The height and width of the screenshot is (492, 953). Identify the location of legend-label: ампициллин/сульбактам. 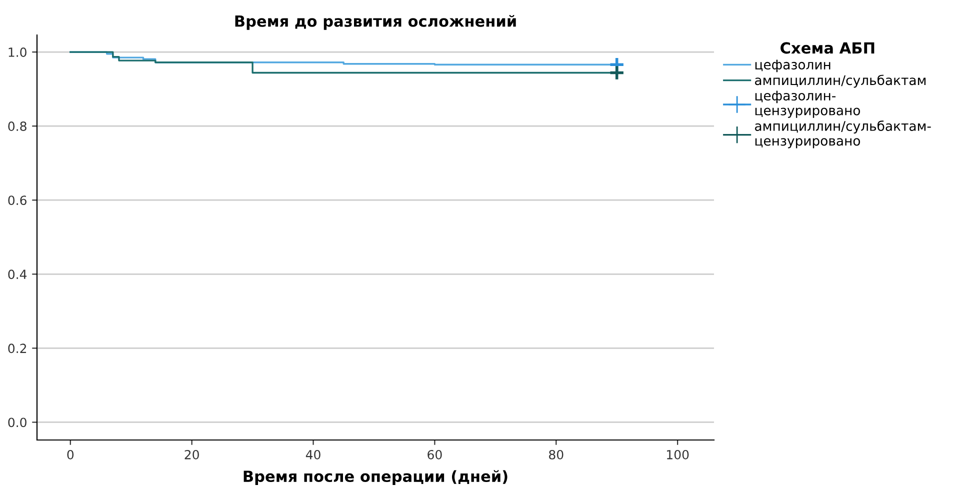
(840, 81).